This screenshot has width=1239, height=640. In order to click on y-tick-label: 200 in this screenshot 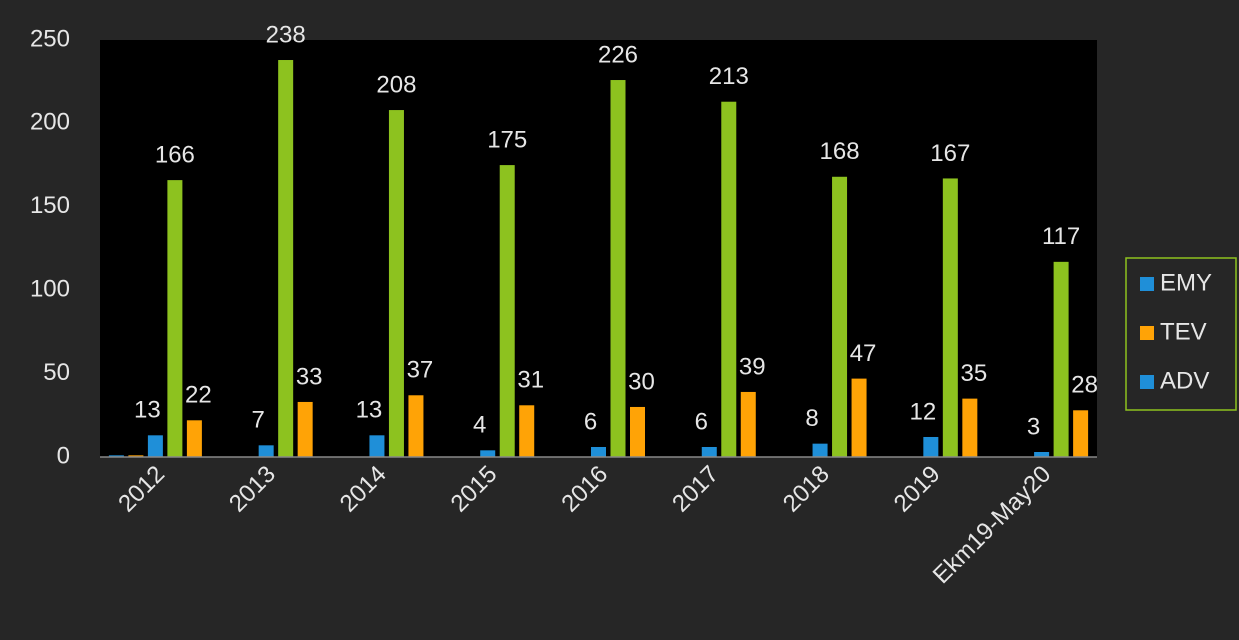, I will do `click(50, 122)`.